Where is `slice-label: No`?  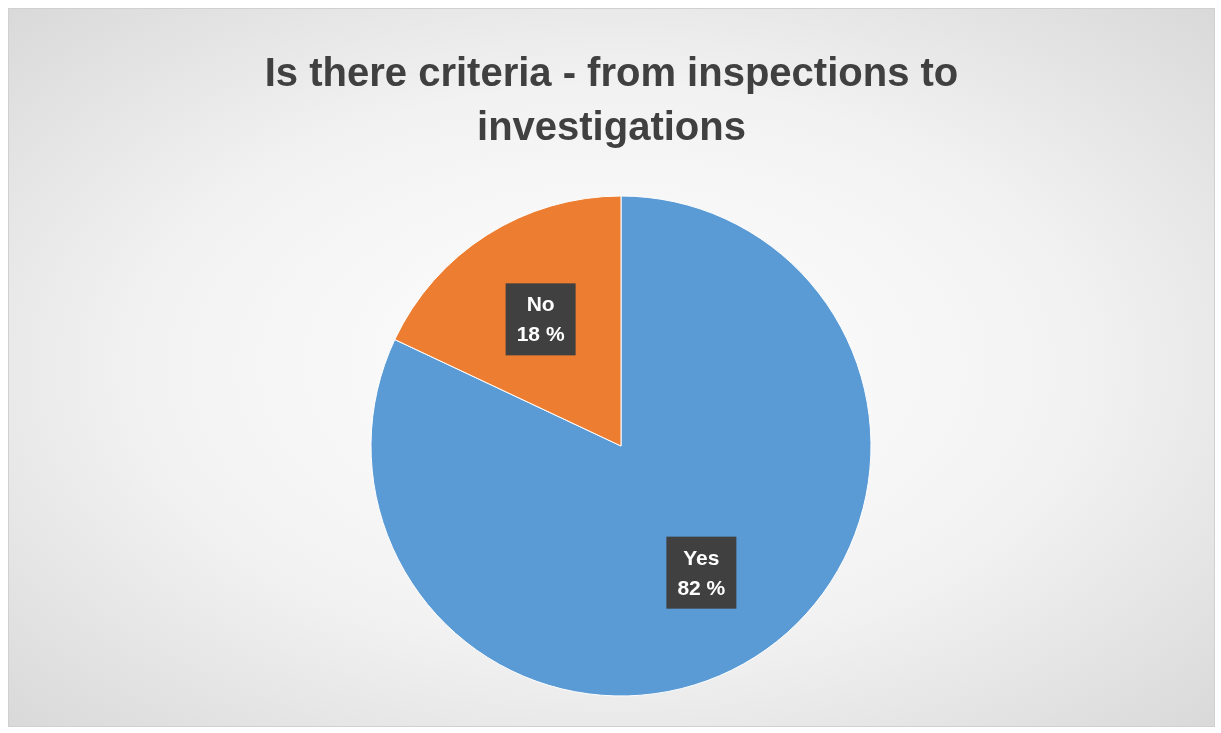
slice-label: No is located at coordinates (540, 304).